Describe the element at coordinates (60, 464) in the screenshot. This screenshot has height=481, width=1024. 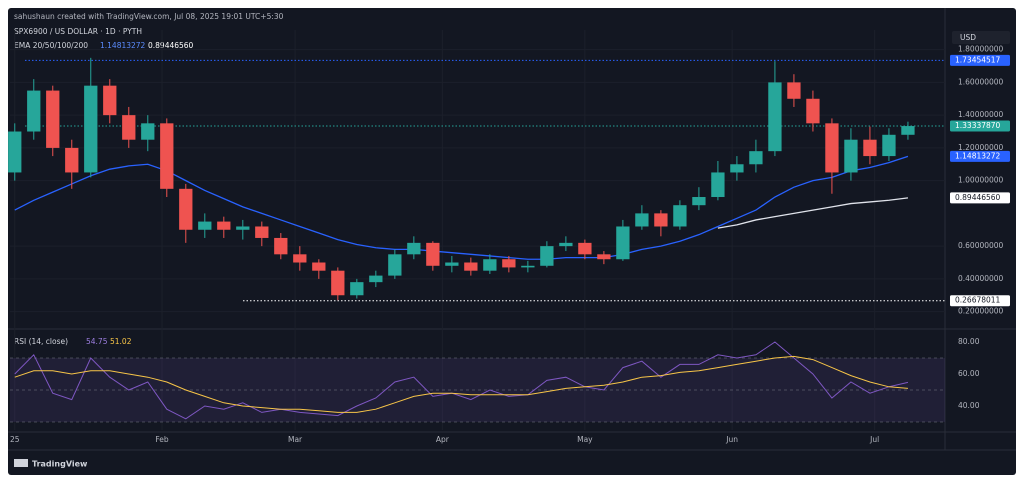
I see `logo: TradingView` at that location.